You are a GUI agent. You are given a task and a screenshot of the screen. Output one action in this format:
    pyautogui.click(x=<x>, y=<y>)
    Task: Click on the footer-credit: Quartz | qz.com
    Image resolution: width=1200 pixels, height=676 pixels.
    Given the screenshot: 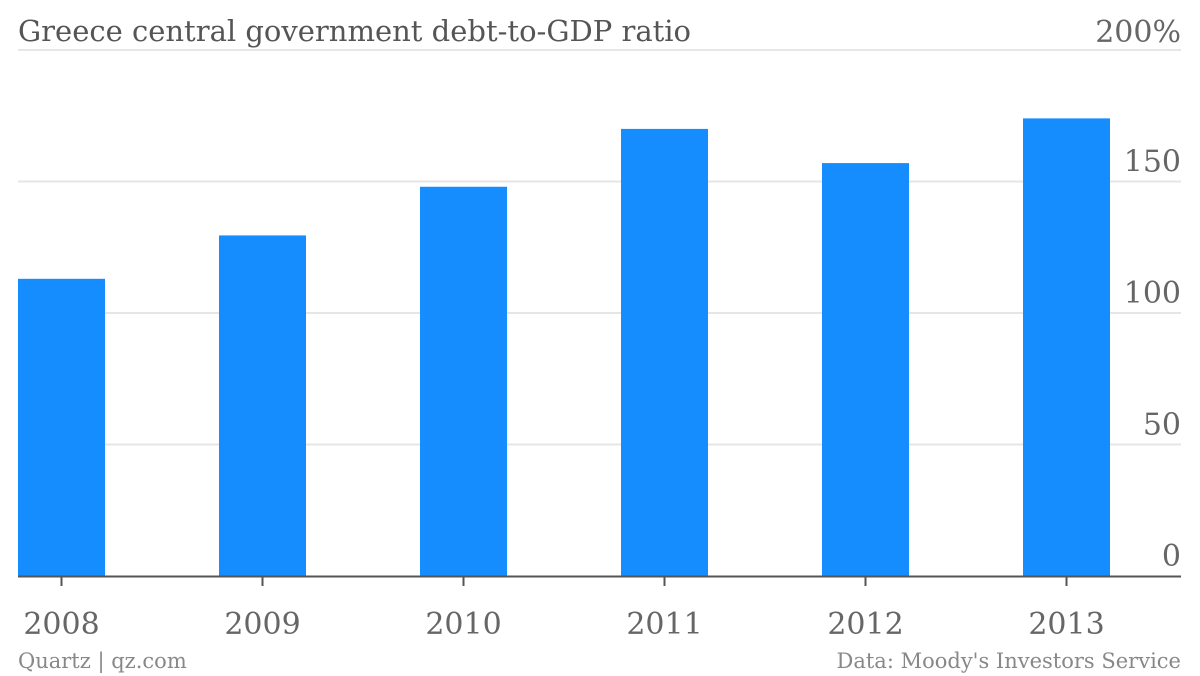 What is the action you would take?
    pyautogui.click(x=102, y=661)
    